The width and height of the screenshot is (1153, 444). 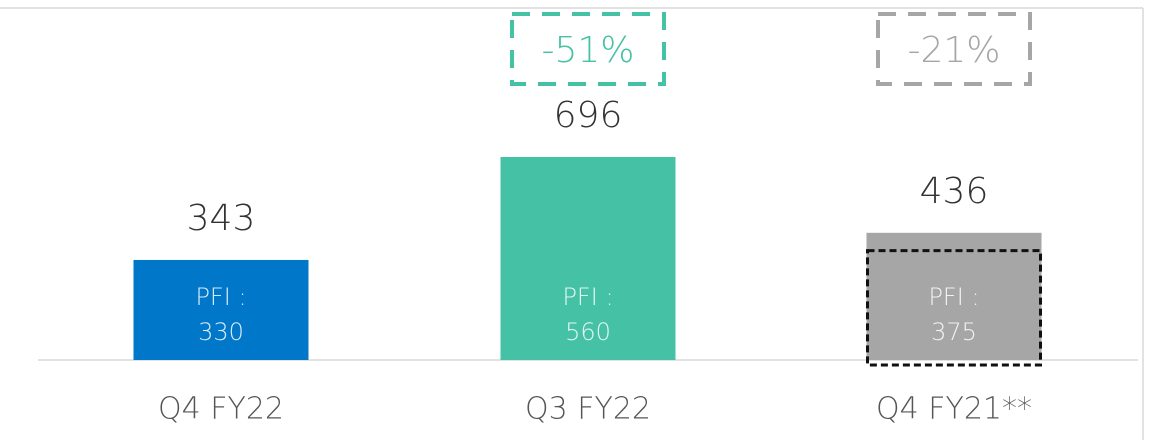 I want to click on category-label: Q3 FY22, so click(x=588, y=409).